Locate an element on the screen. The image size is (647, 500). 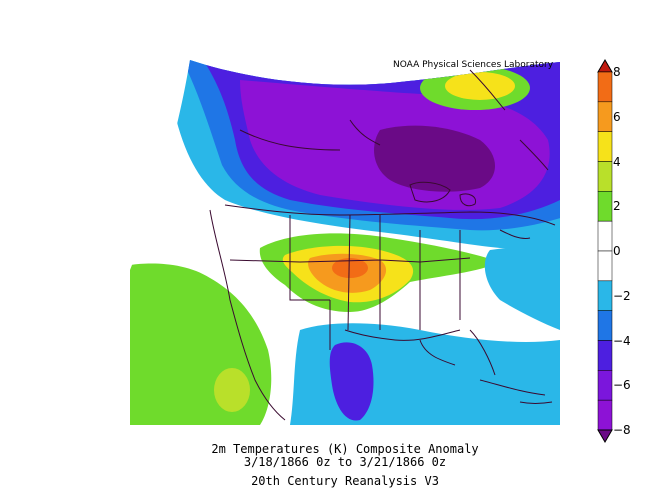
deep-purple-core is located at coordinates (434, 158).